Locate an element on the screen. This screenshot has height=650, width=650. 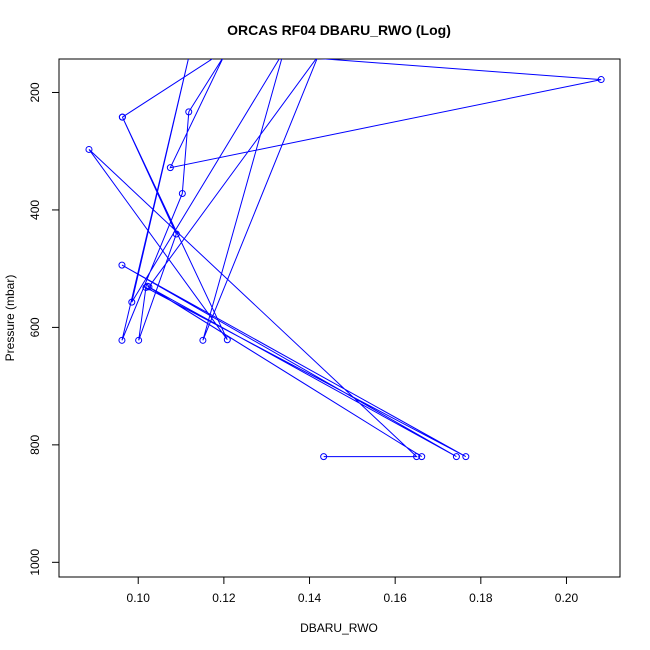
x-tick-label: 0.10 is located at coordinates (139, 598).